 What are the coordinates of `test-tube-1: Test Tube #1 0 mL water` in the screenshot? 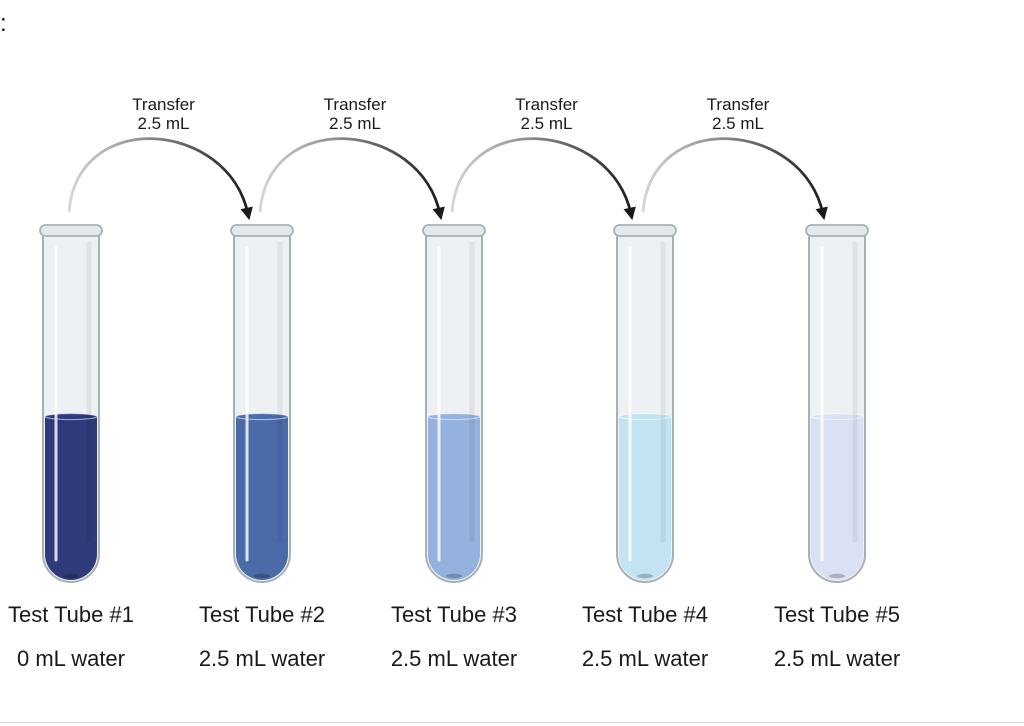 It's located at (71, 447).